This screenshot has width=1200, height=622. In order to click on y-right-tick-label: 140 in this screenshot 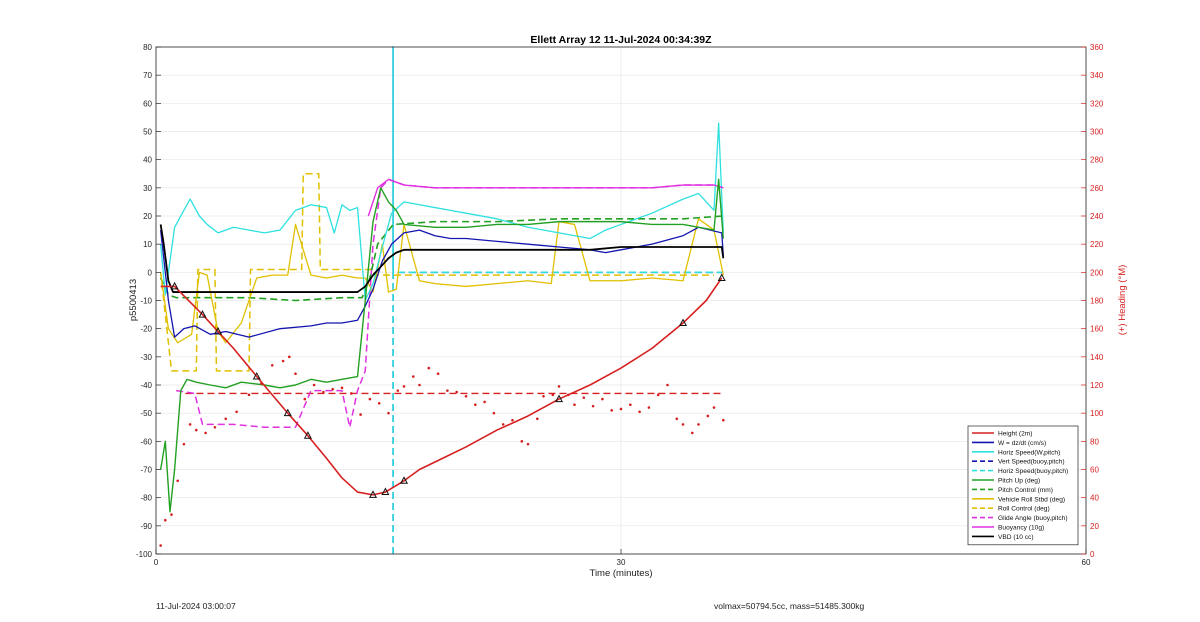, I will do `click(1097, 357)`.